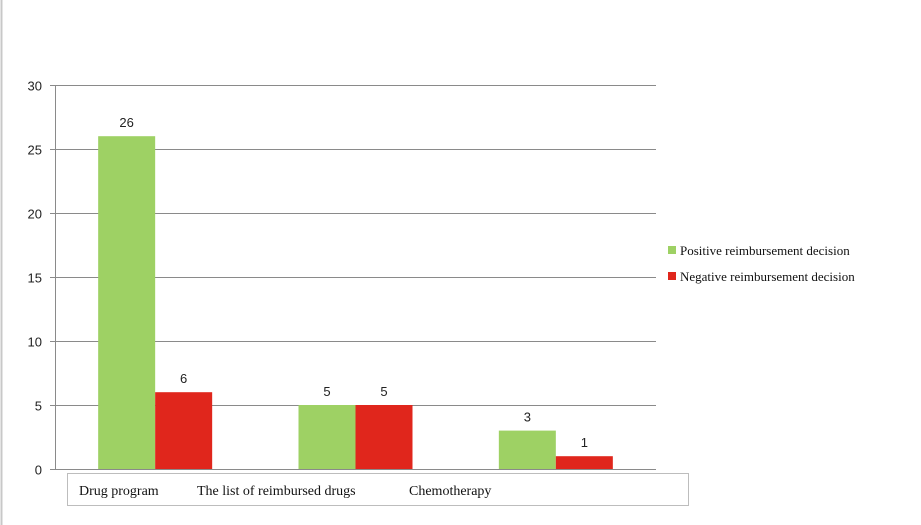  What do you see at coordinates (527, 417) in the screenshot?
I see `data-label: 3` at bounding box center [527, 417].